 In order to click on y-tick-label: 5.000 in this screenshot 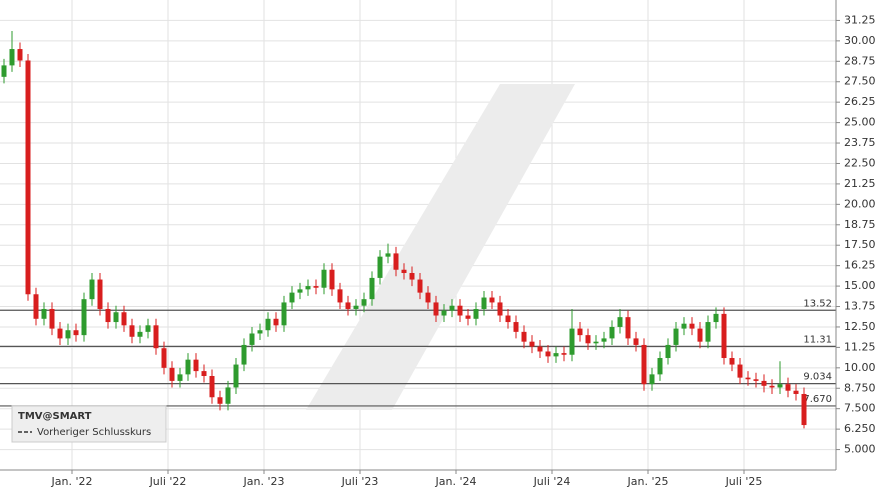, I will do `click(860, 449)`.